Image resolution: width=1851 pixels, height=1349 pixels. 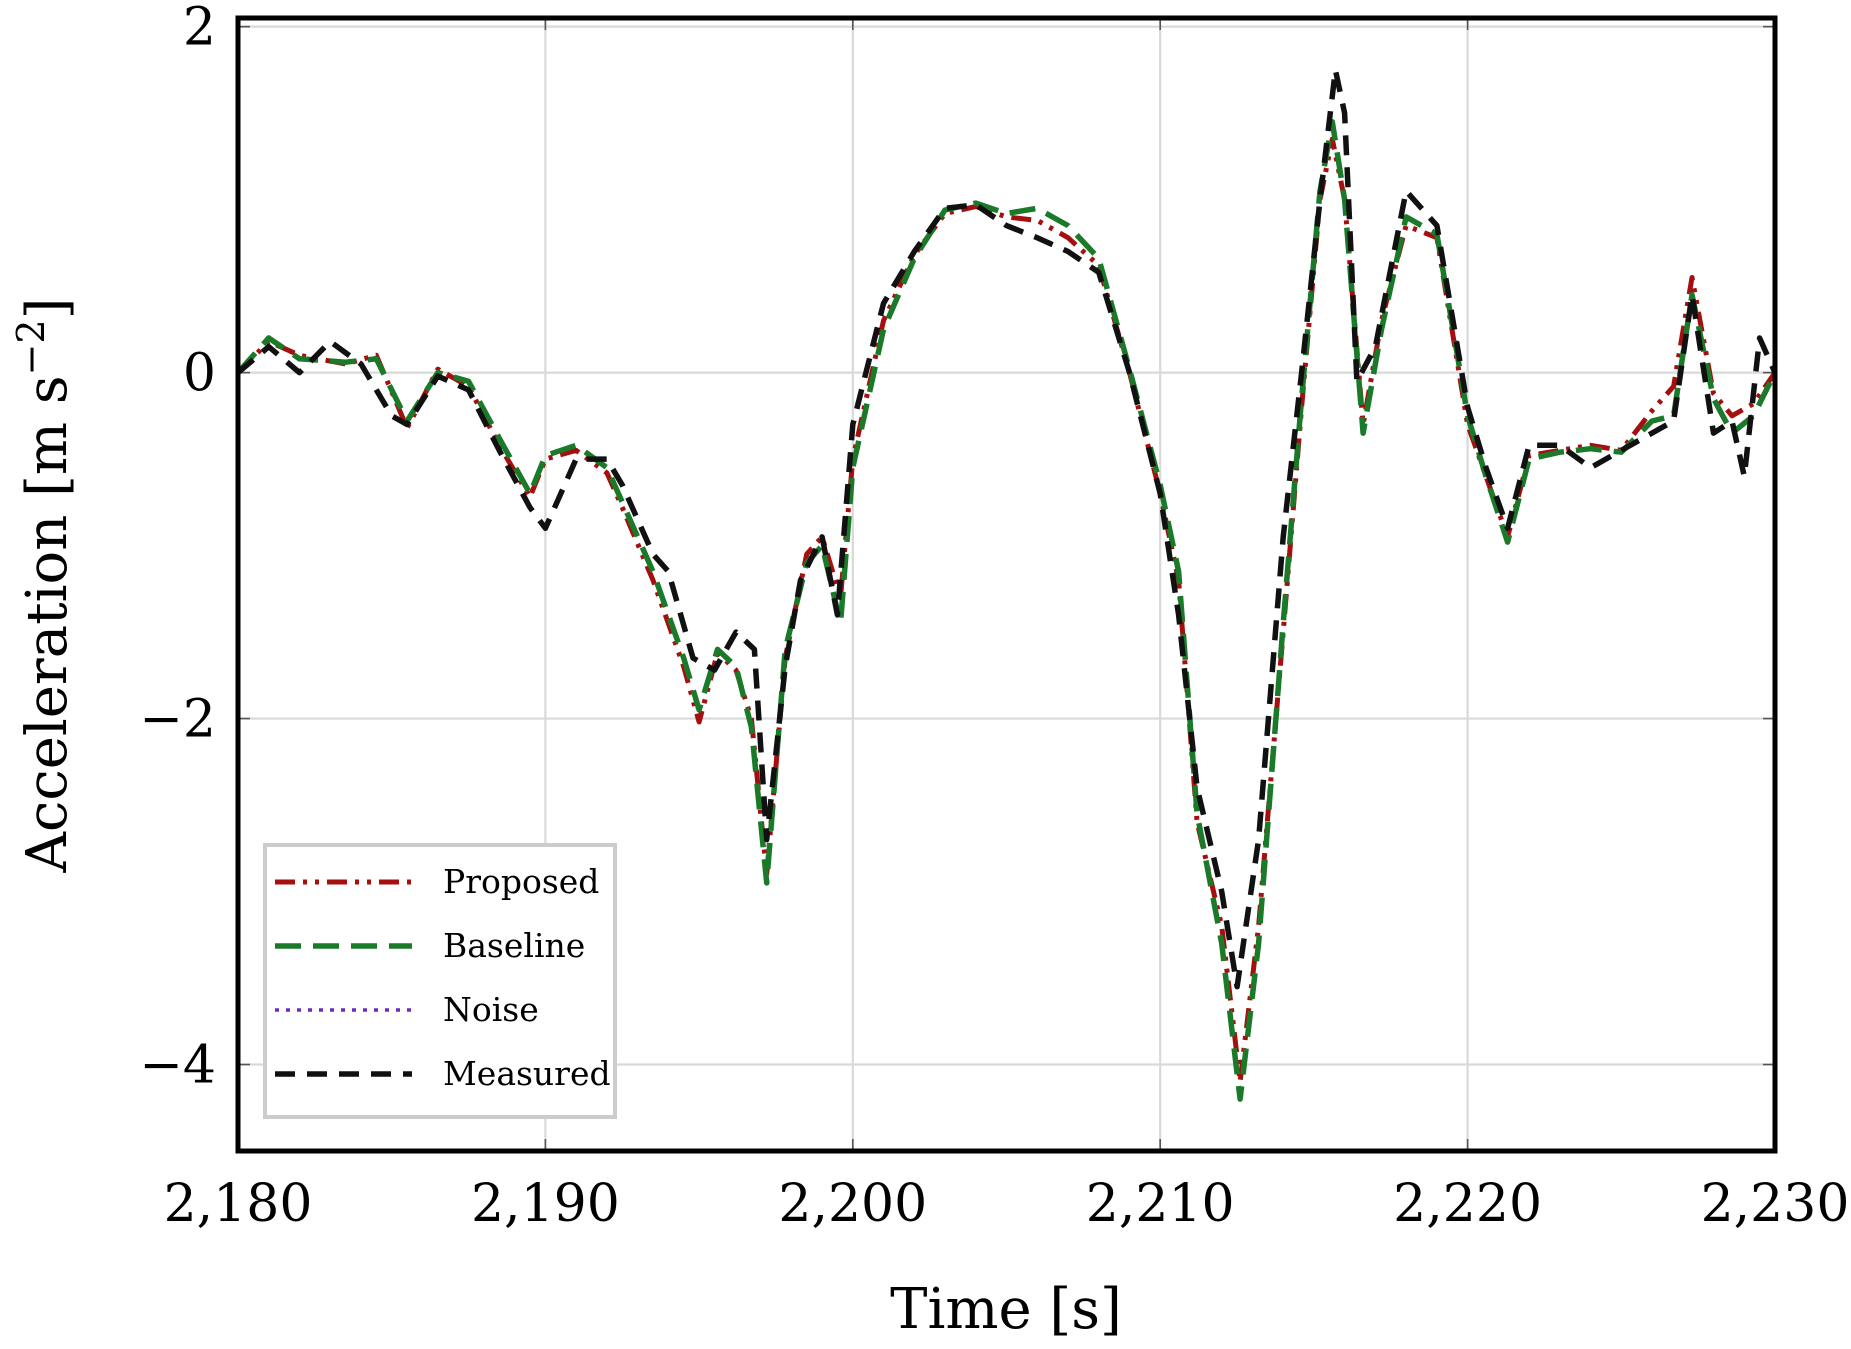 I want to click on y-axis-title: Acceleration [m s−2], so click(x=44, y=586).